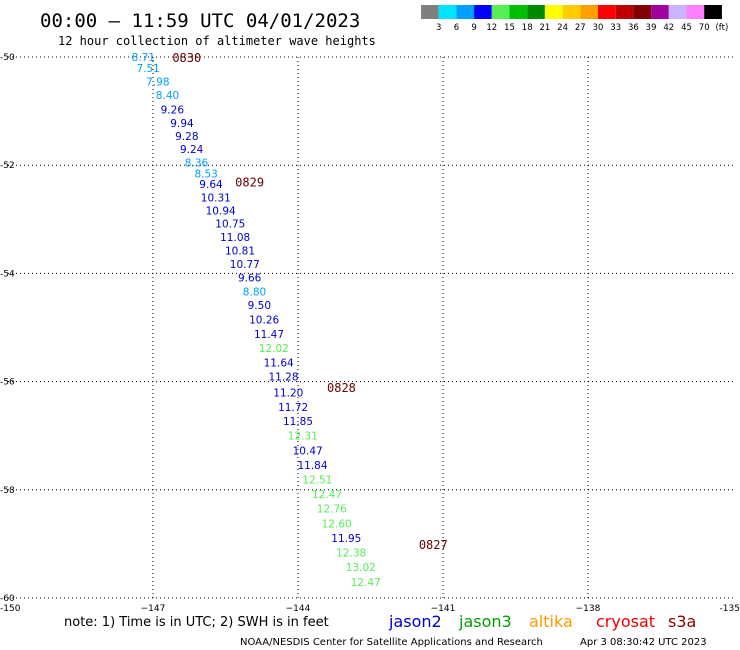 The height and width of the screenshot is (650, 740). Describe the element at coordinates (704, 28) in the screenshot. I see `colorbar-label: 70` at that location.